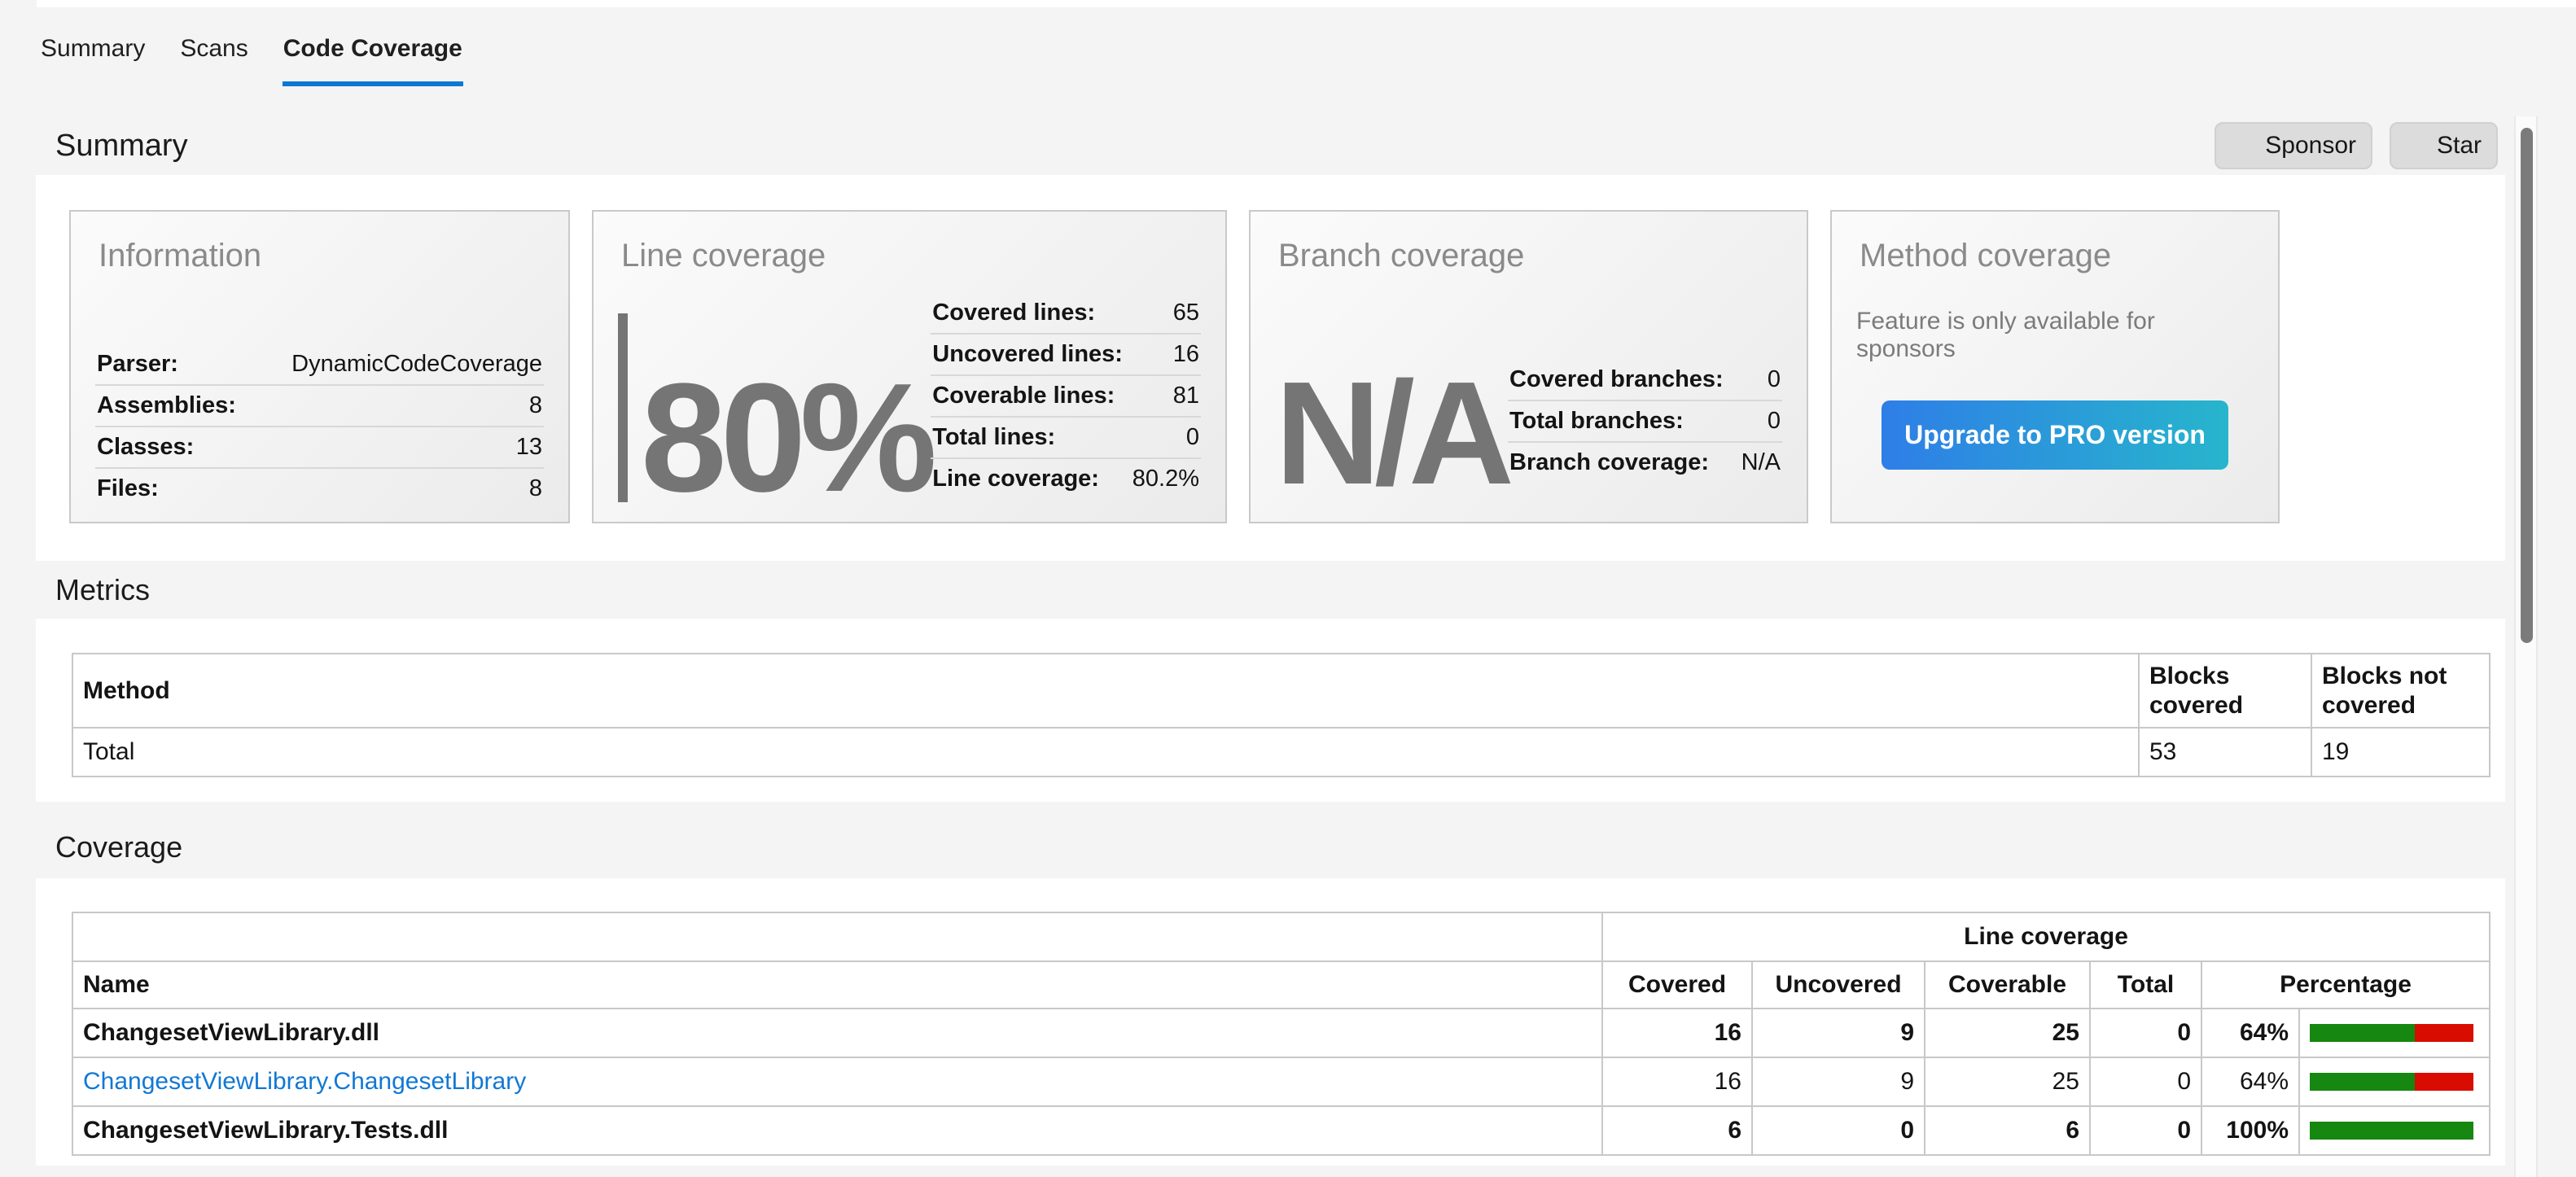 The image size is (2576, 1177). Describe the element at coordinates (305, 1081) in the screenshot. I see `coverage-row-name: ChangesetViewLibrary.ChangesetLibrary` at that location.